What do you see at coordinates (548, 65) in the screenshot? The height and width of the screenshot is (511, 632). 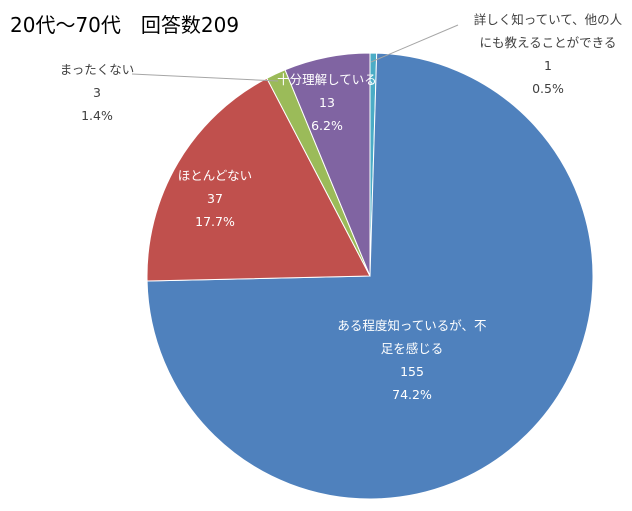 I see `slice-count: 1` at bounding box center [548, 65].